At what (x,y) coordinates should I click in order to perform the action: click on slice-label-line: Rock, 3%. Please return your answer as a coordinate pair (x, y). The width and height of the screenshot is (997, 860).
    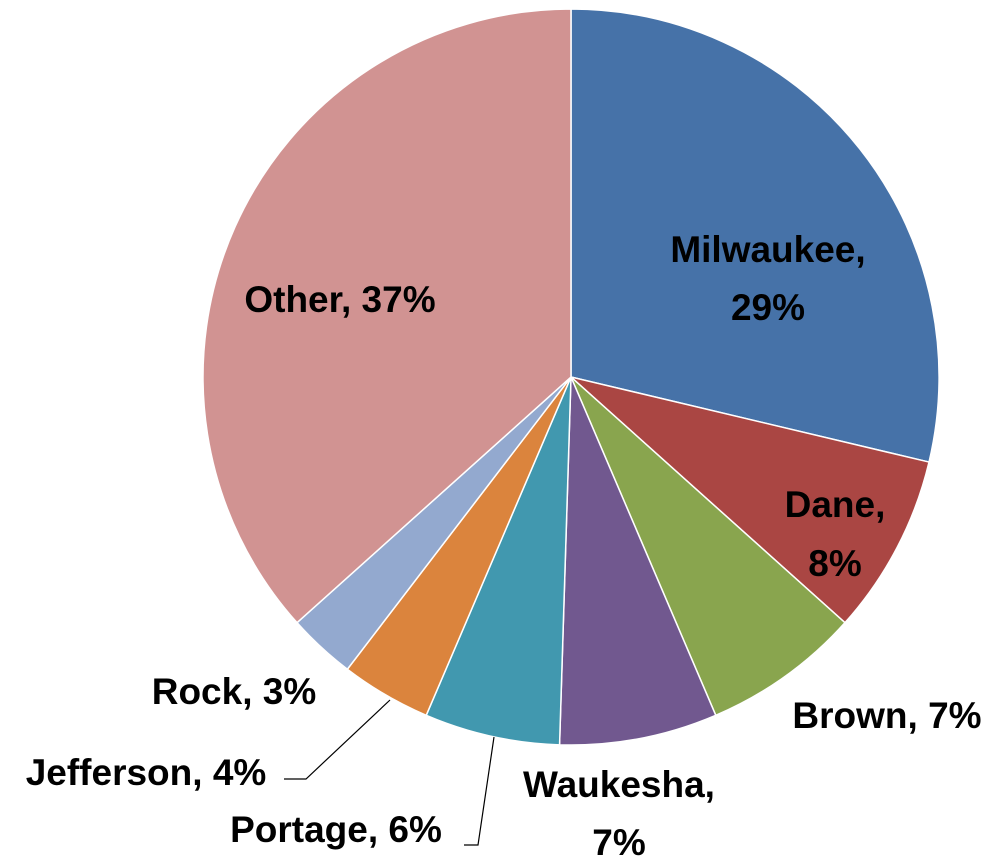
    Looking at the image, I should click on (234, 691).